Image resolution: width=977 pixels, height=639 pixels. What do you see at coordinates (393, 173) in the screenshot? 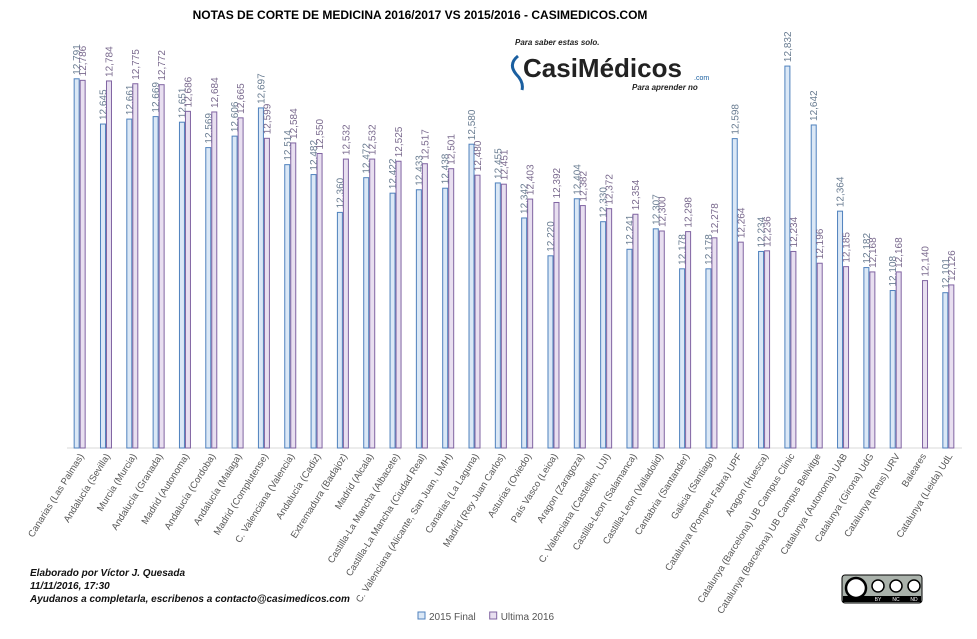
I see `data-label: 12,422` at bounding box center [393, 173].